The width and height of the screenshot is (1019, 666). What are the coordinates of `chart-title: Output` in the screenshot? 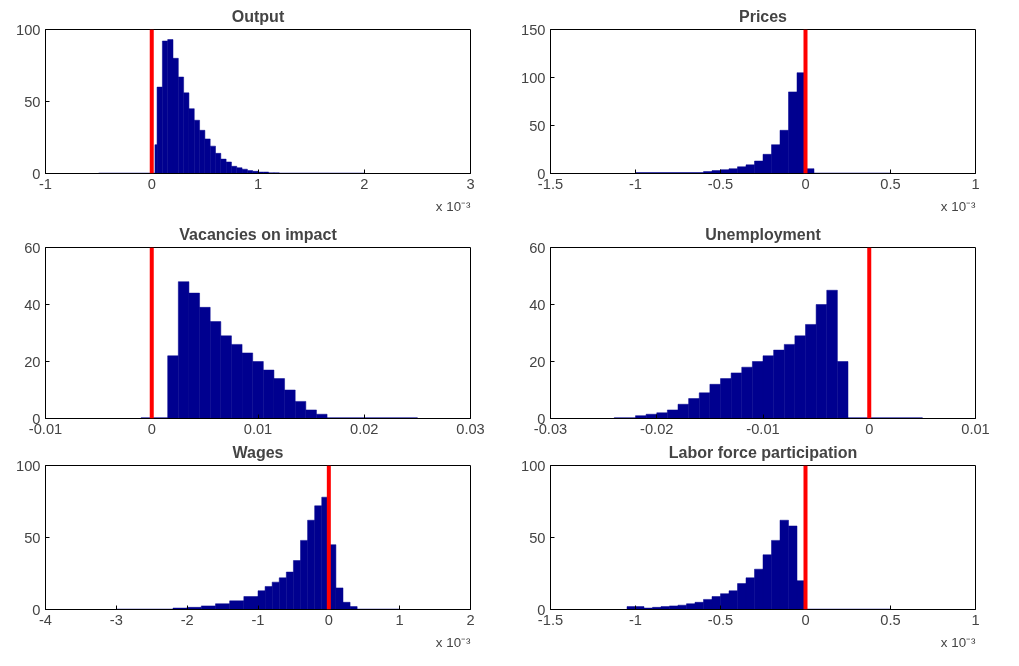 It's located at (258, 16).